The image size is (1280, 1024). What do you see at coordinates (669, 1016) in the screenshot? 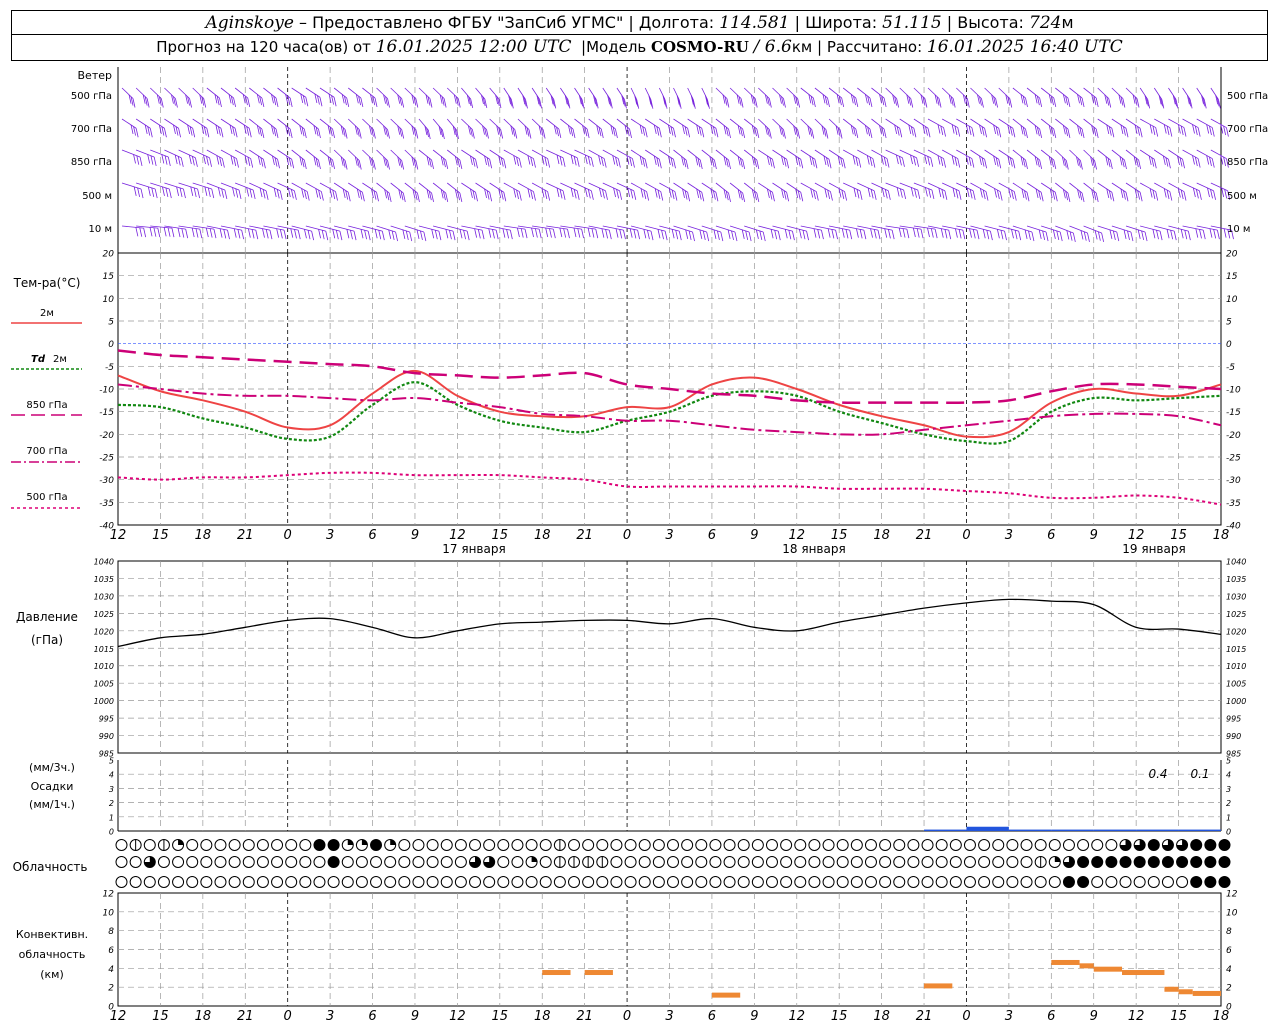
I see `x-tick-label: 3` at bounding box center [669, 1016].